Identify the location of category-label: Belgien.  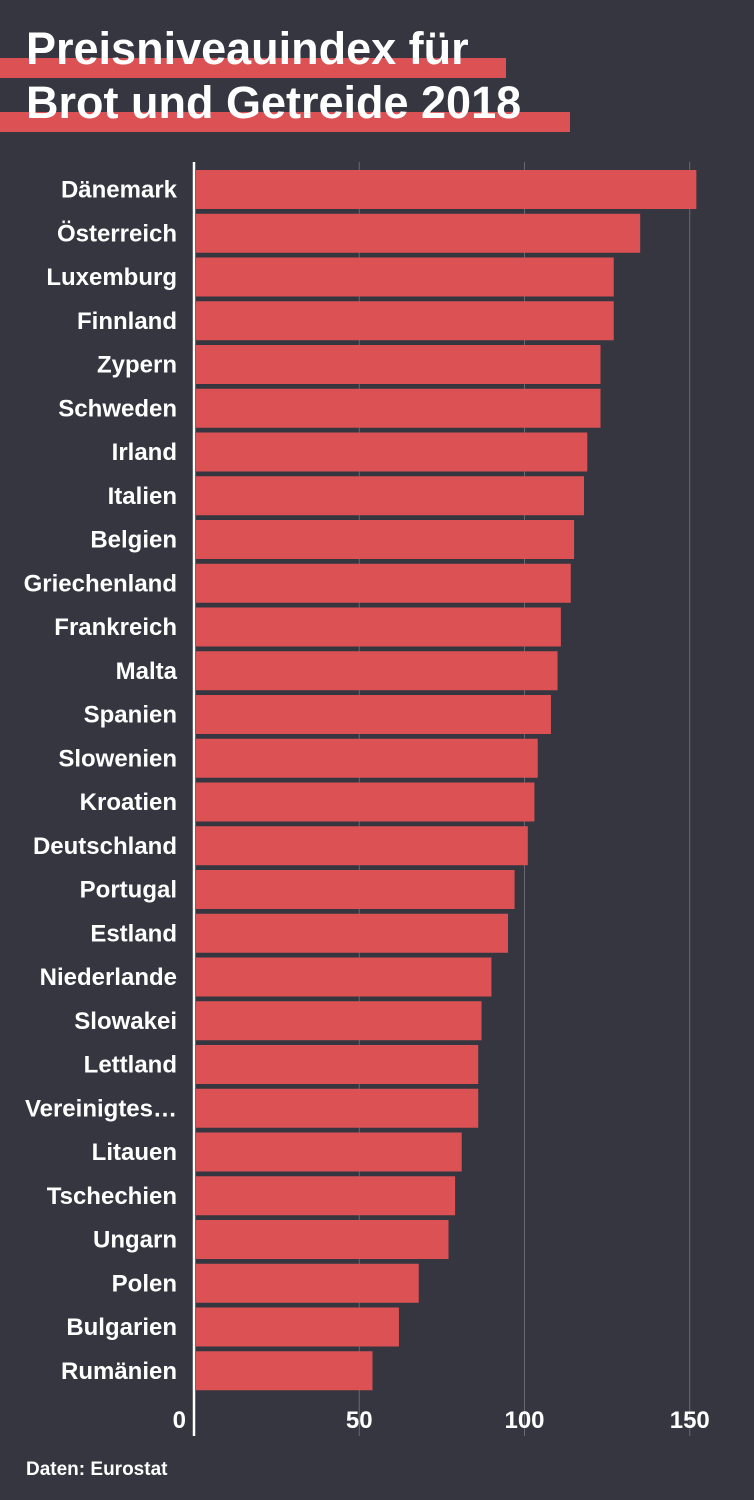
(133, 540).